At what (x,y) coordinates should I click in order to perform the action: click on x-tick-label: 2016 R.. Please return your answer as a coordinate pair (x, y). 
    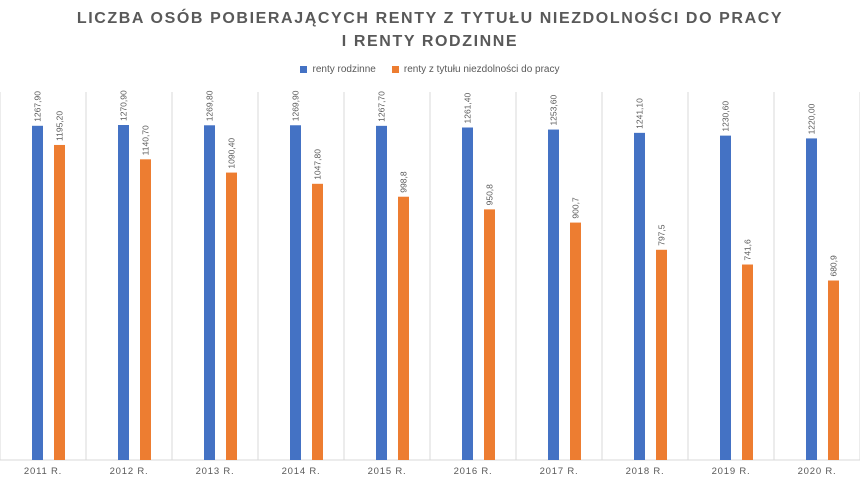
    Looking at the image, I should click on (473, 471).